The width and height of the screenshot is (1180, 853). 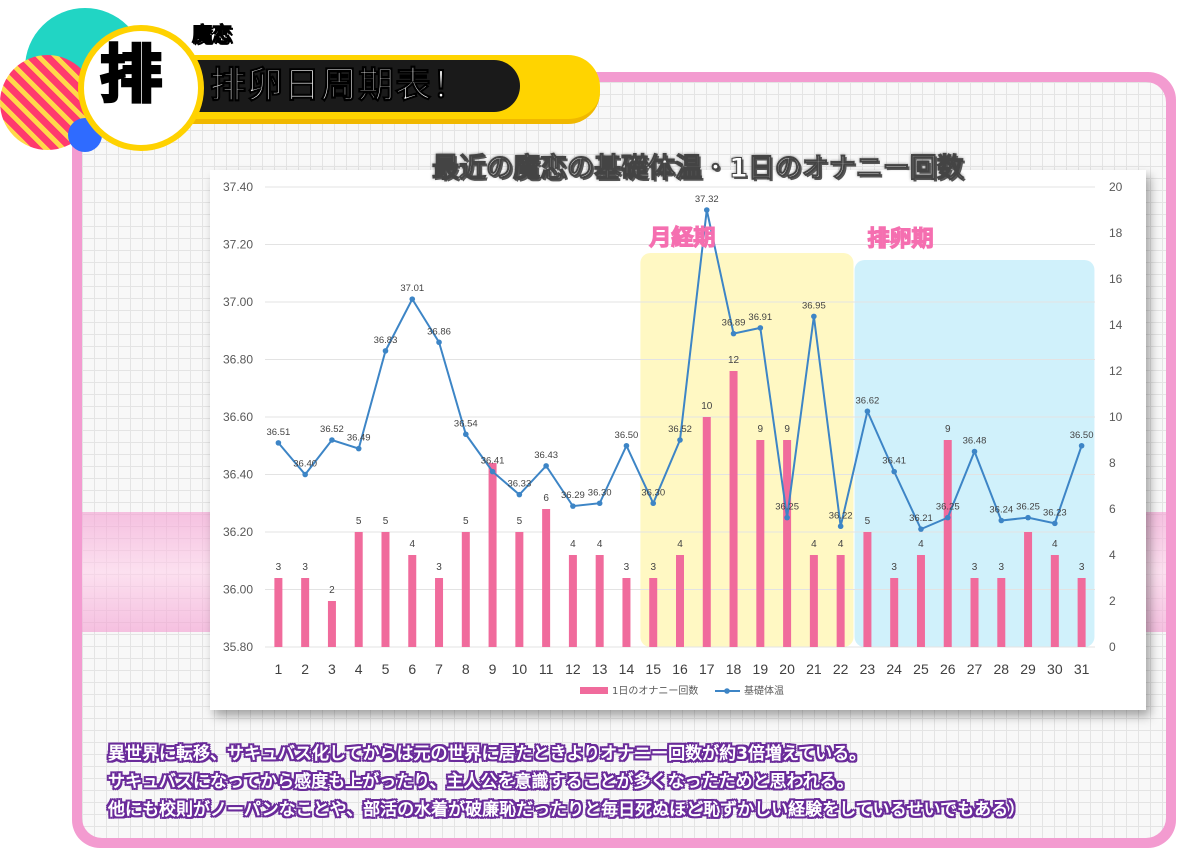 I want to click on zone-label: 排卵期, so click(x=901, y=239).